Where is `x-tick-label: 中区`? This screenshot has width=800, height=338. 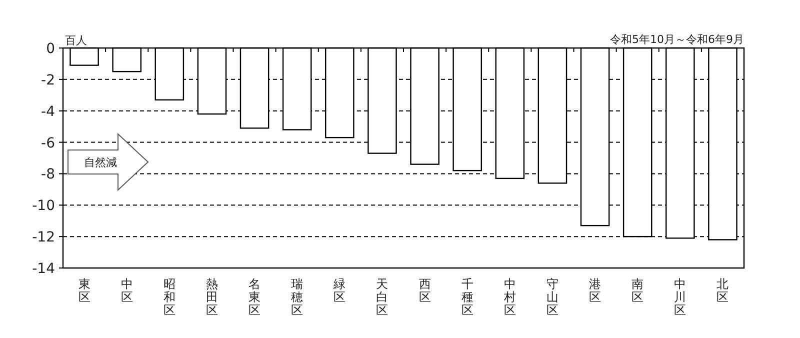 x-tick-label: 中区 is located at coordinates (126, 290).